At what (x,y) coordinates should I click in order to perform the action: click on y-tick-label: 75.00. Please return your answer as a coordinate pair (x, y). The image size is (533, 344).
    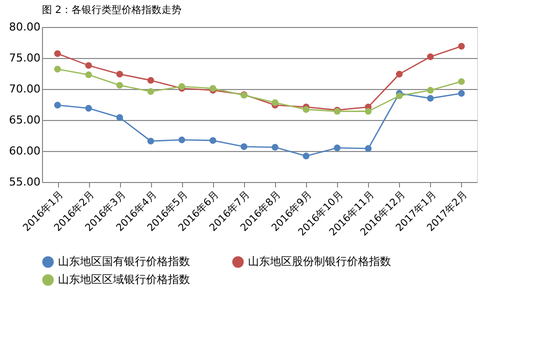
    Looking at the image, I should click on (24, 58).